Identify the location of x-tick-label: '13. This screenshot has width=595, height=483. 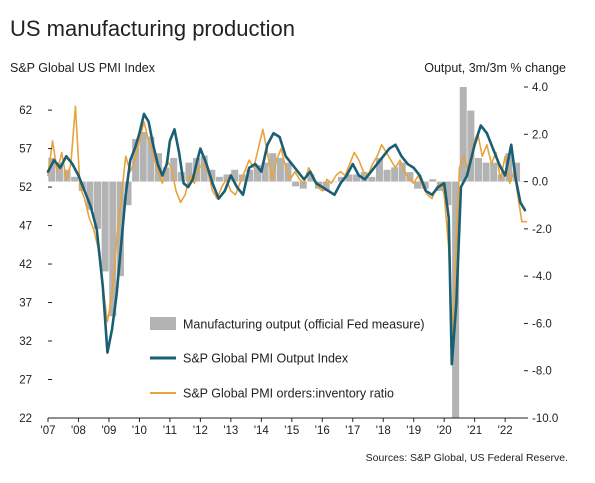
(230, 431).